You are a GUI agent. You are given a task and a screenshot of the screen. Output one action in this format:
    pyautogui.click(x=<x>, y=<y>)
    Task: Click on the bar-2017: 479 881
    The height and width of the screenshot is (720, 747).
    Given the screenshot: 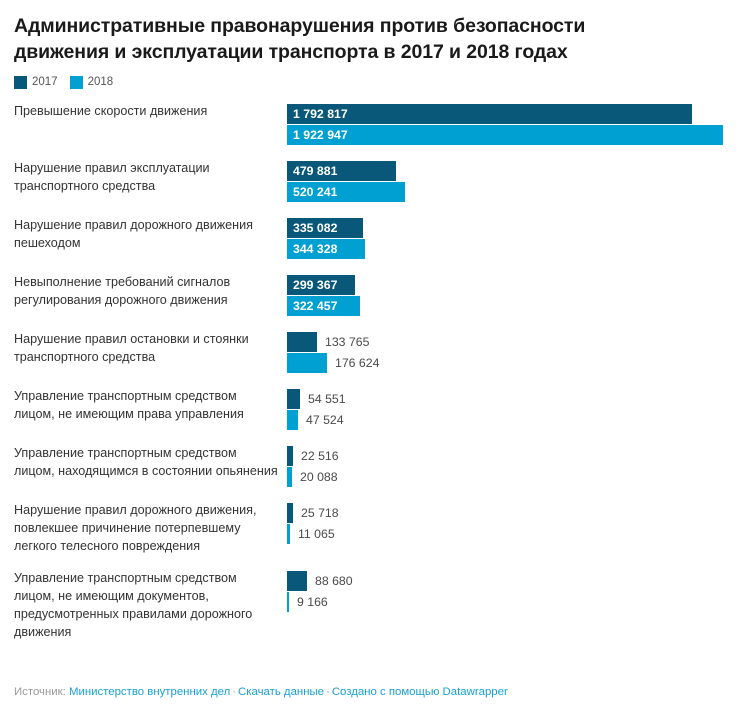 What is the action you would take?
    pyautogui.click(x=341, y=171)
    